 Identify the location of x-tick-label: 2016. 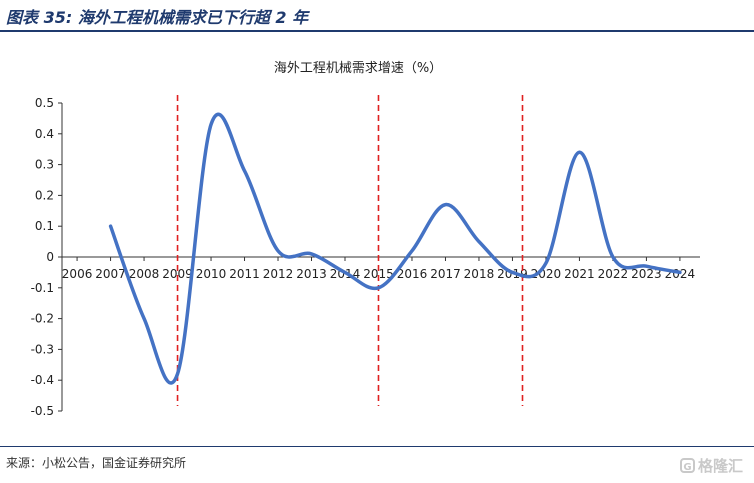
(412, 274).